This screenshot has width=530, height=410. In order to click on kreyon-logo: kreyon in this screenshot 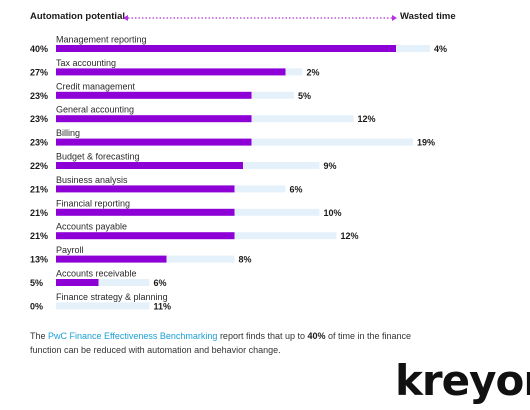, I will do `click(462, 380)`.